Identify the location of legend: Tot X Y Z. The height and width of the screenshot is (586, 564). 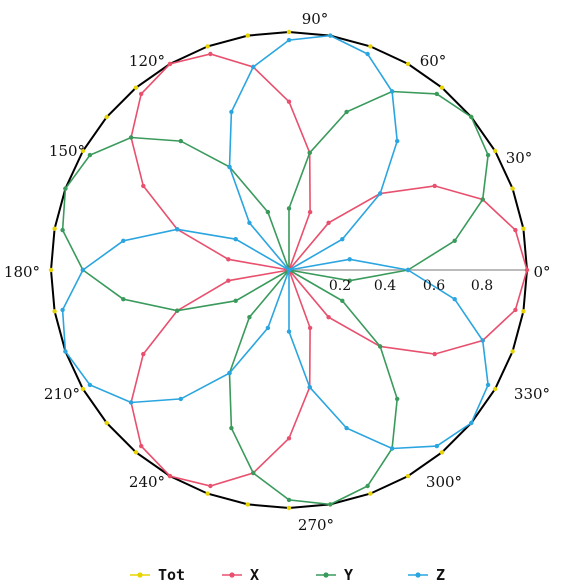
(287, 575).